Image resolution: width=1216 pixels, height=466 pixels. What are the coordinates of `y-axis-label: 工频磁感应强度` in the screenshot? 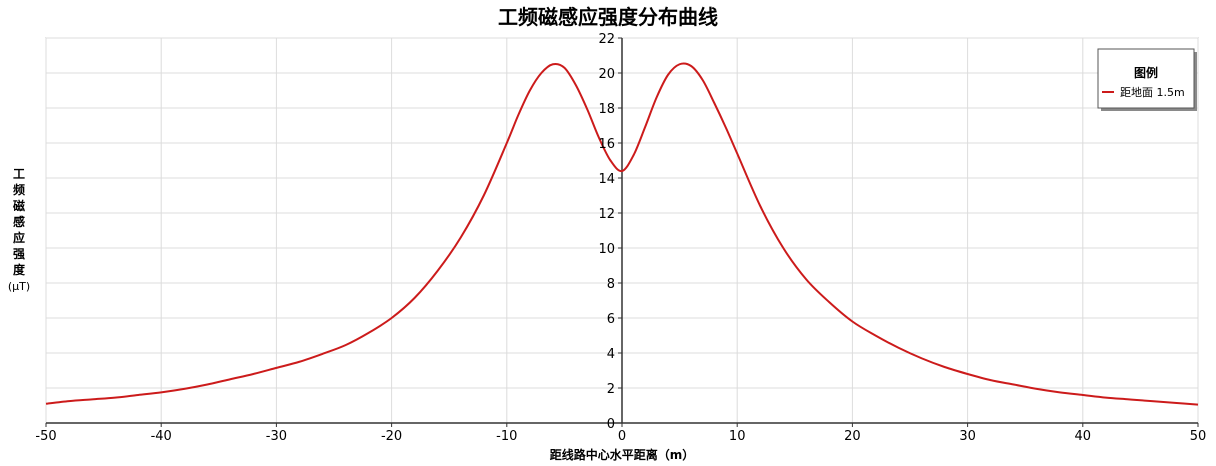 It's located at (19, 222).